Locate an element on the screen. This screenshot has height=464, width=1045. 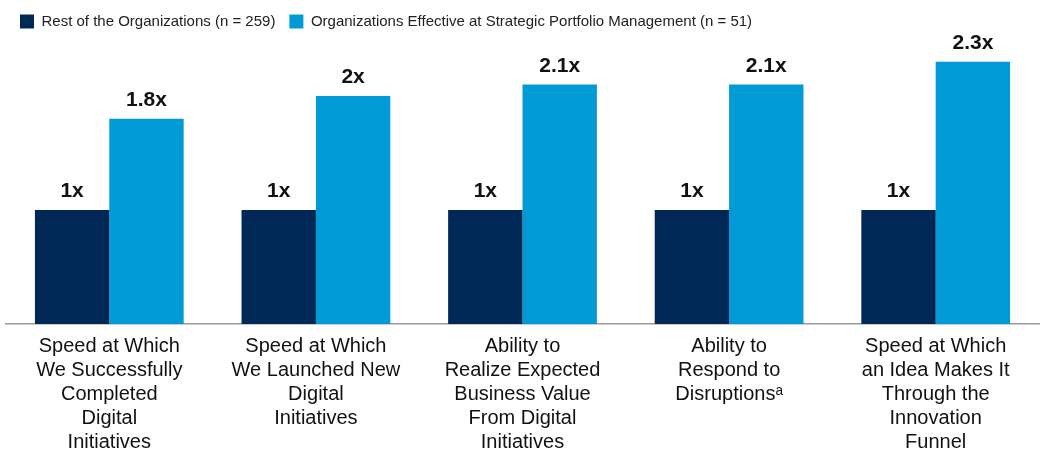
data-label: 2x is located at coordinates (353, 76).